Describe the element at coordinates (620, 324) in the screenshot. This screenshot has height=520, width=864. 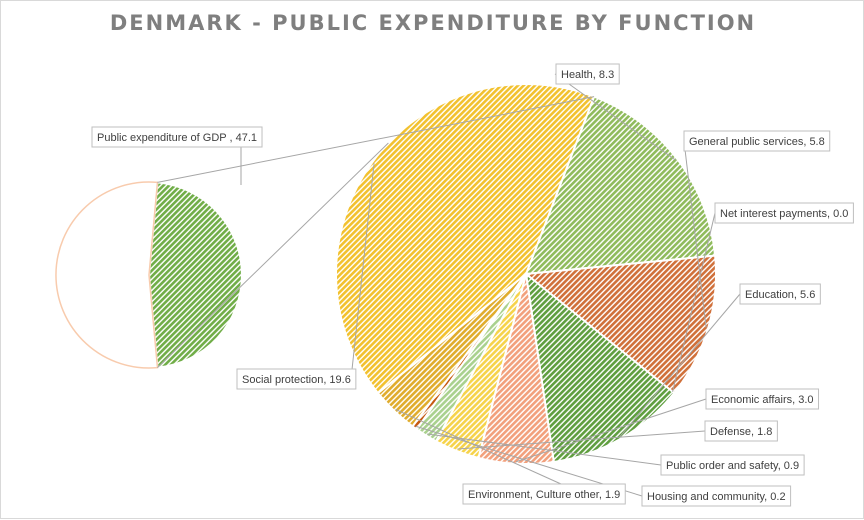
I see `breakdown-slice-general-public-services` at that location.